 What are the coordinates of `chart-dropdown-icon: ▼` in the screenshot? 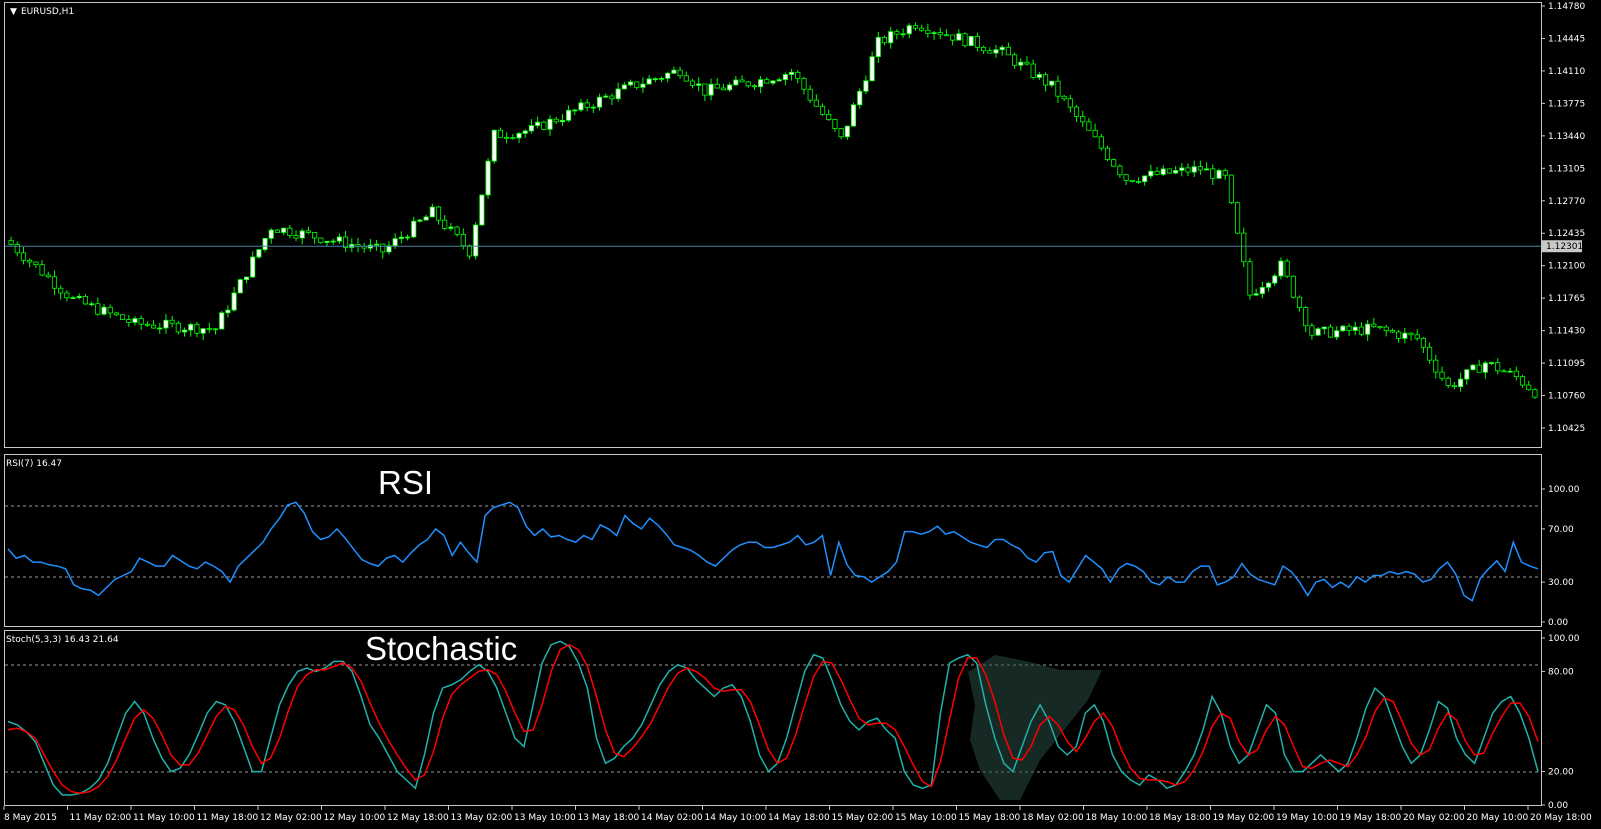 It's located at (13, 12).